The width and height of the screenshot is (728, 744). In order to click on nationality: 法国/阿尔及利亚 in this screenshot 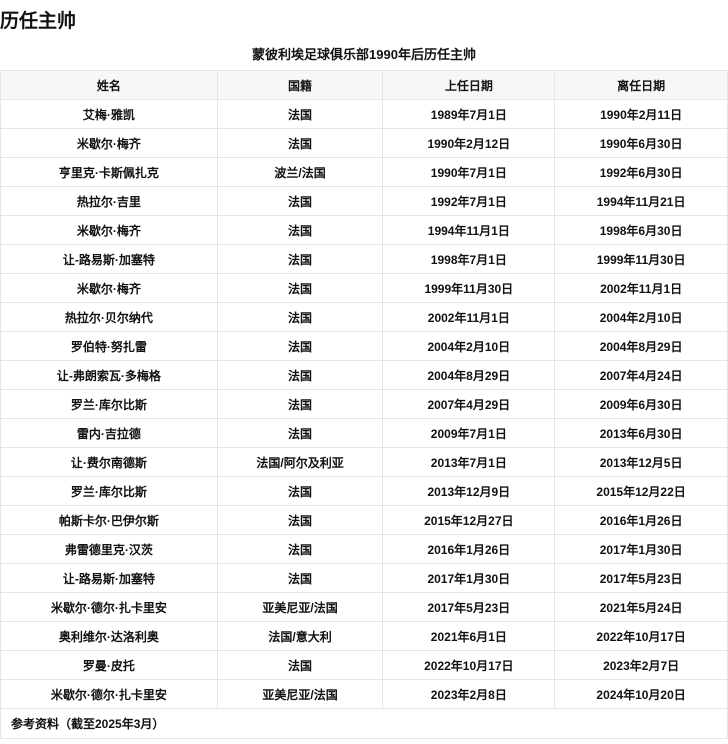, I will do `click(300, 462)`.